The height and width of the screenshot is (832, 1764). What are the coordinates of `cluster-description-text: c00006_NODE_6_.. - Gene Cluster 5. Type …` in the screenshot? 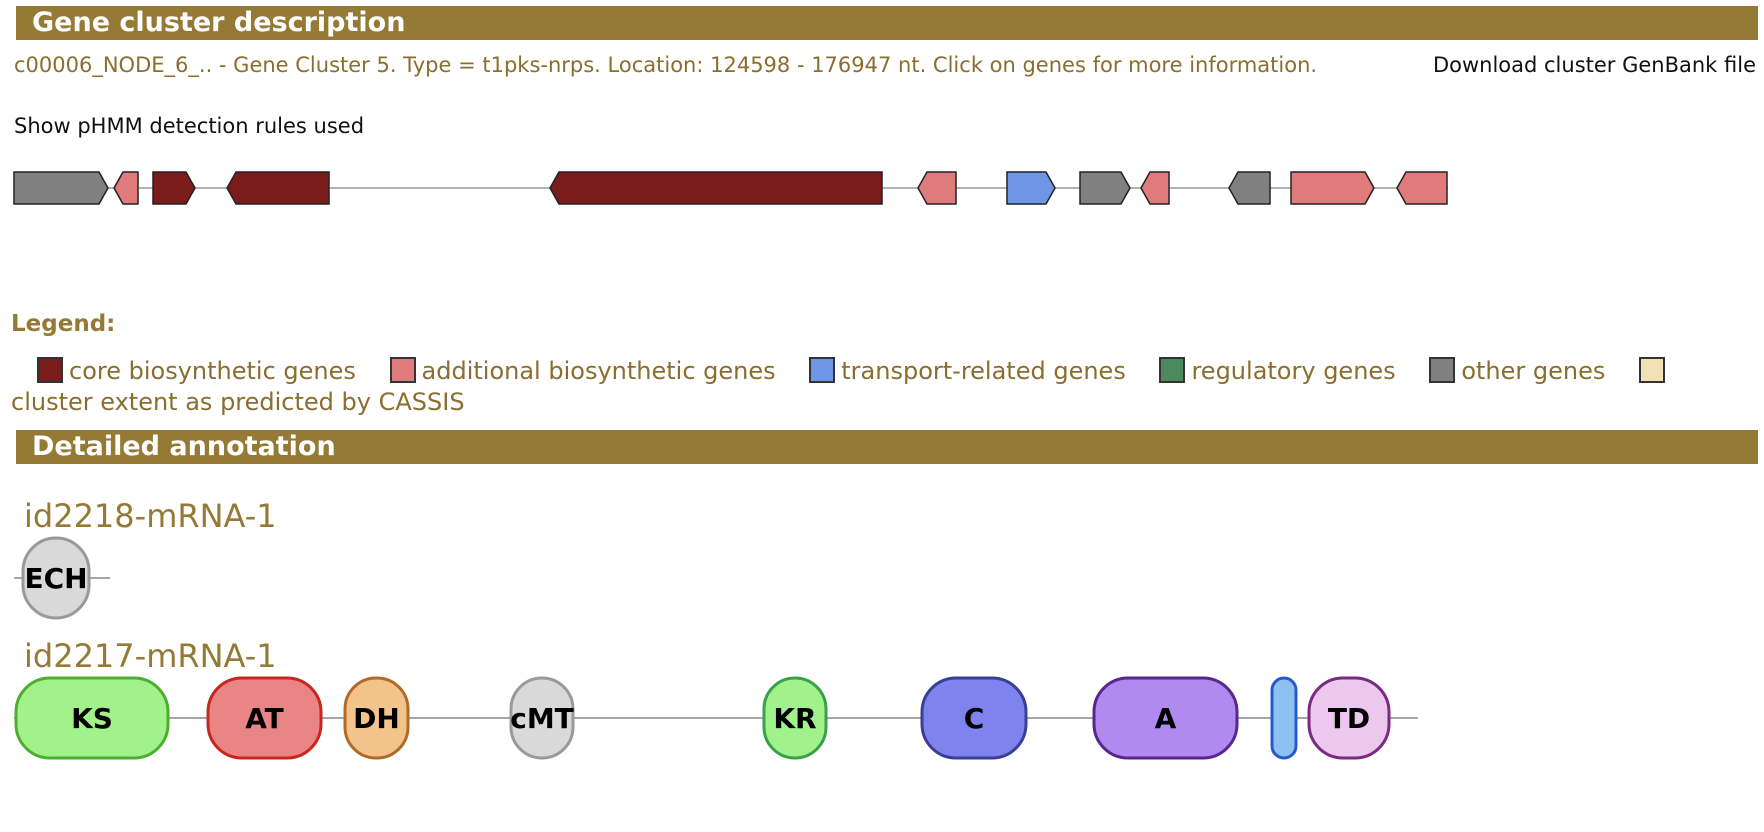 It's located at (666, 65).